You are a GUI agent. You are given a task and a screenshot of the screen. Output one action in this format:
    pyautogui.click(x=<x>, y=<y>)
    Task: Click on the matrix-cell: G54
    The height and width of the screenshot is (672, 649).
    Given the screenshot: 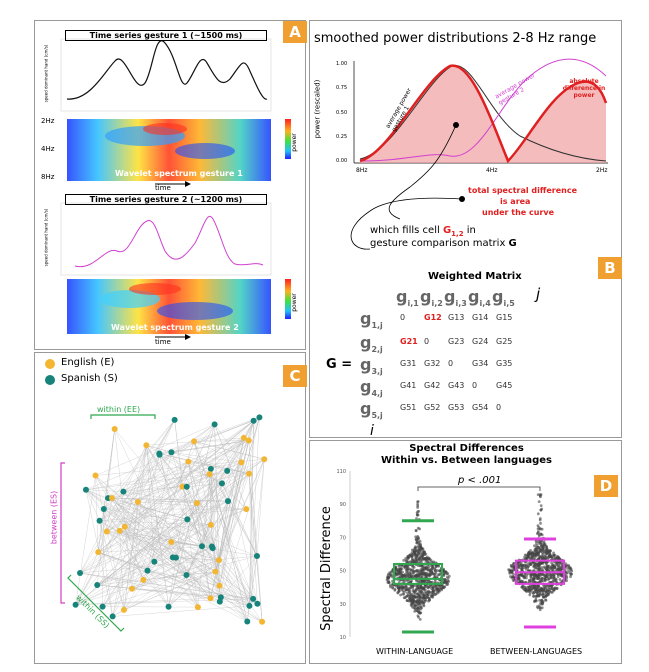 What is the action you would take?
    pyautogui.click(x=480, y=407)
    